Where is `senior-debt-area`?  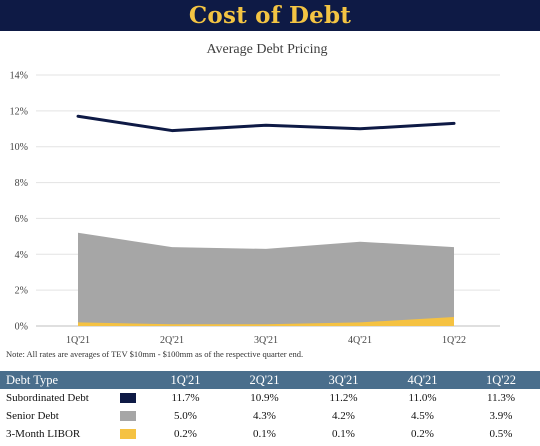 senior-debt-area is located at coordinates (266, 279).